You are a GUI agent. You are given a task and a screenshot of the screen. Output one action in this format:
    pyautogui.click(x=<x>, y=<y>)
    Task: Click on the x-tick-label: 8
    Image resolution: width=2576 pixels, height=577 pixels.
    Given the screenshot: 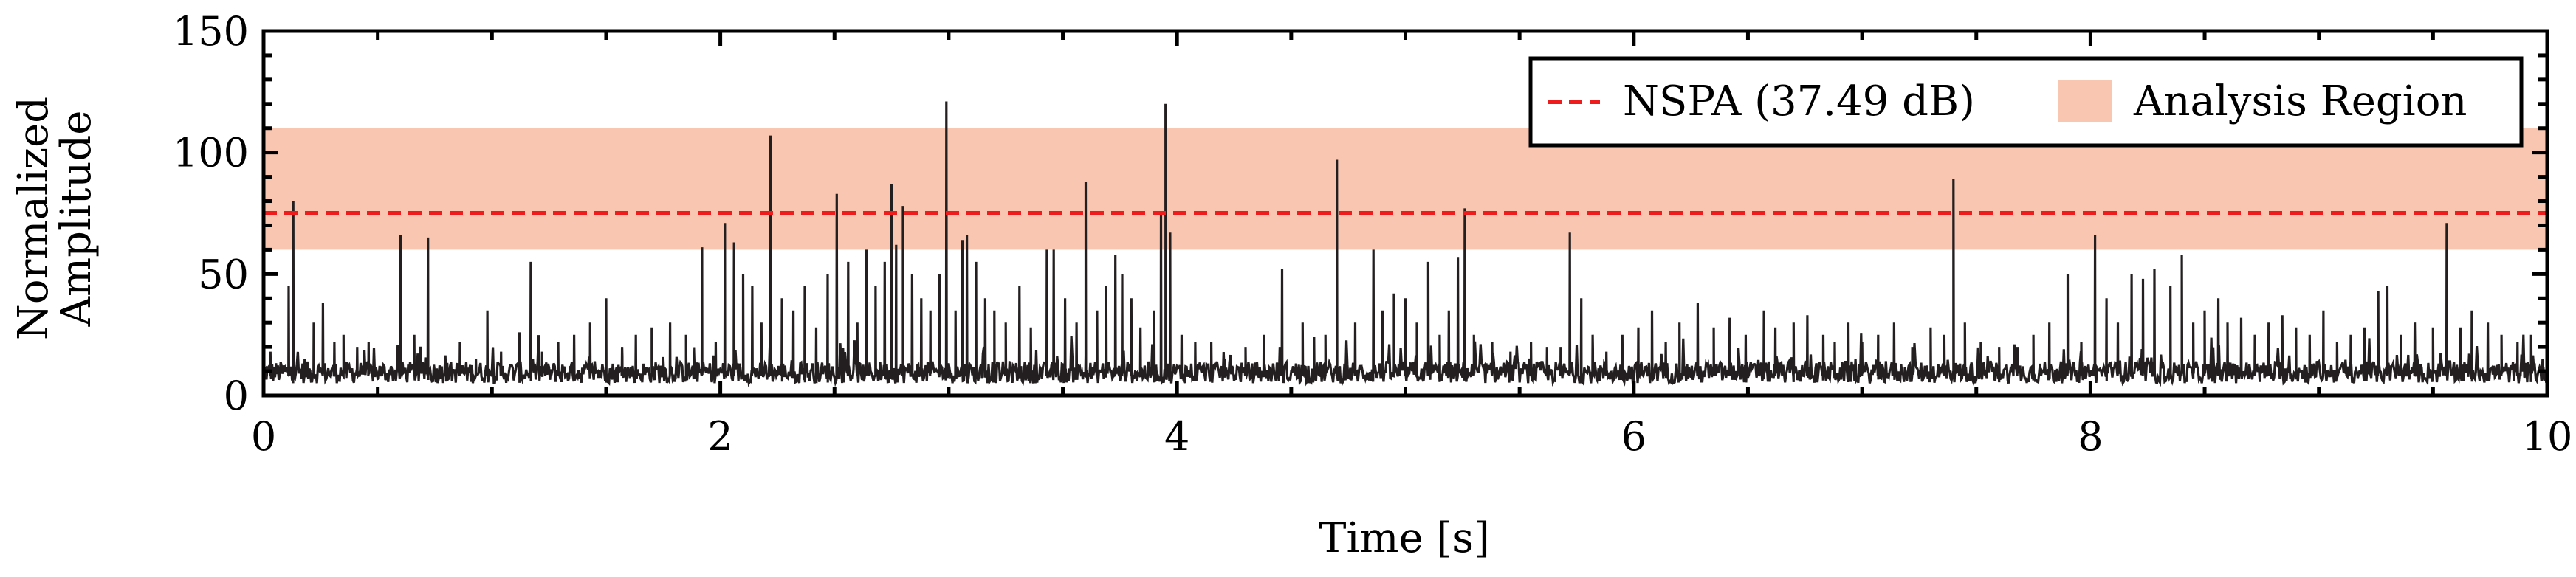 What is the action you would take?
    pyautogui.click(x=2090, y=437)
    